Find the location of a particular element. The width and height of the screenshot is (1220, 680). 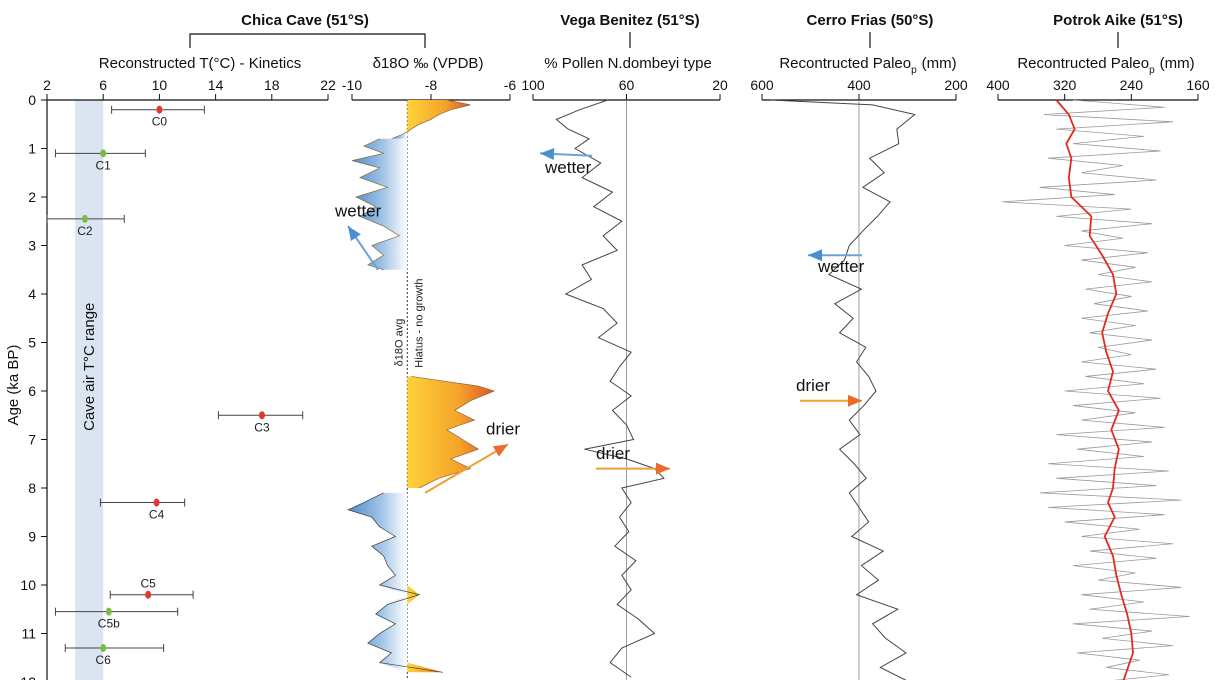

temperature-tick-label: 18 is located at coordinates (272, 85).